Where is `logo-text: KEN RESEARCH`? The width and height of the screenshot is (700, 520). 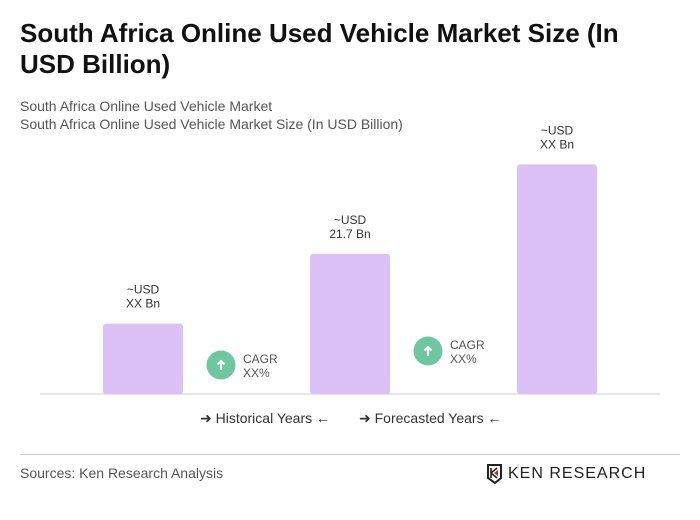 logo-text: KEN RESEARCH is located at coordinates (577, 473).